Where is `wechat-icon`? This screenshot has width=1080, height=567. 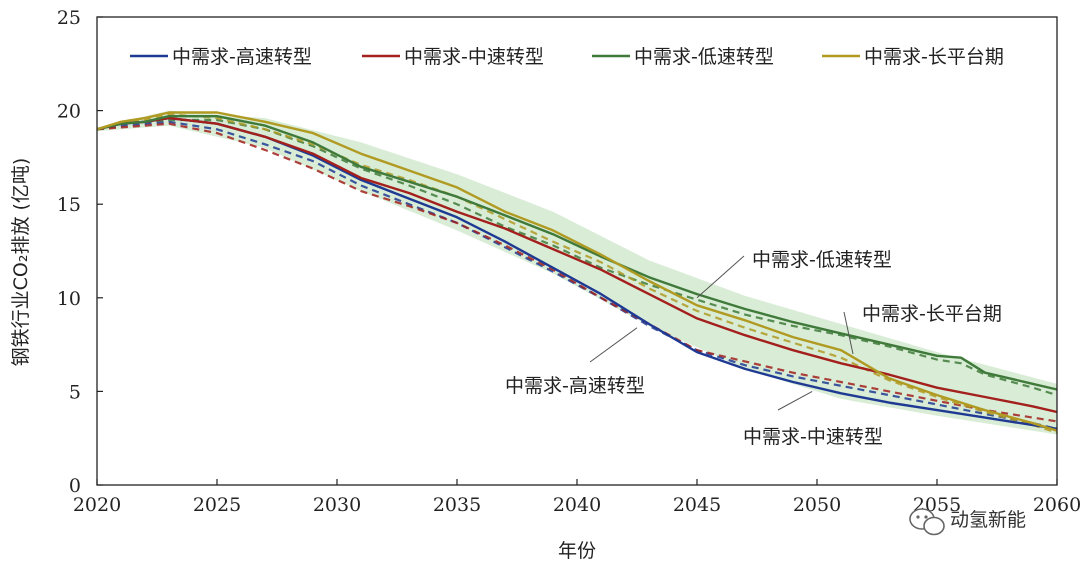 wechat-icon is located at coordinates (927, 522).